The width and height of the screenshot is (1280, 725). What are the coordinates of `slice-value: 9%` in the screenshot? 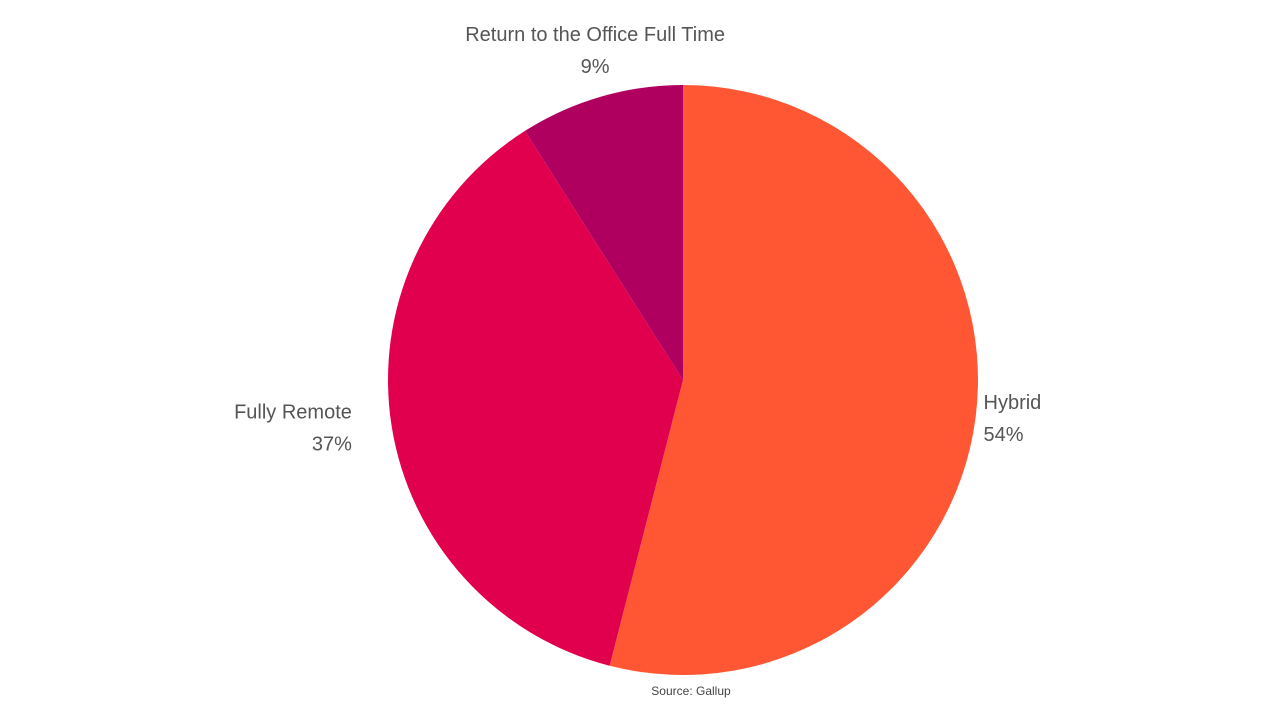 It's located at (595, 67).